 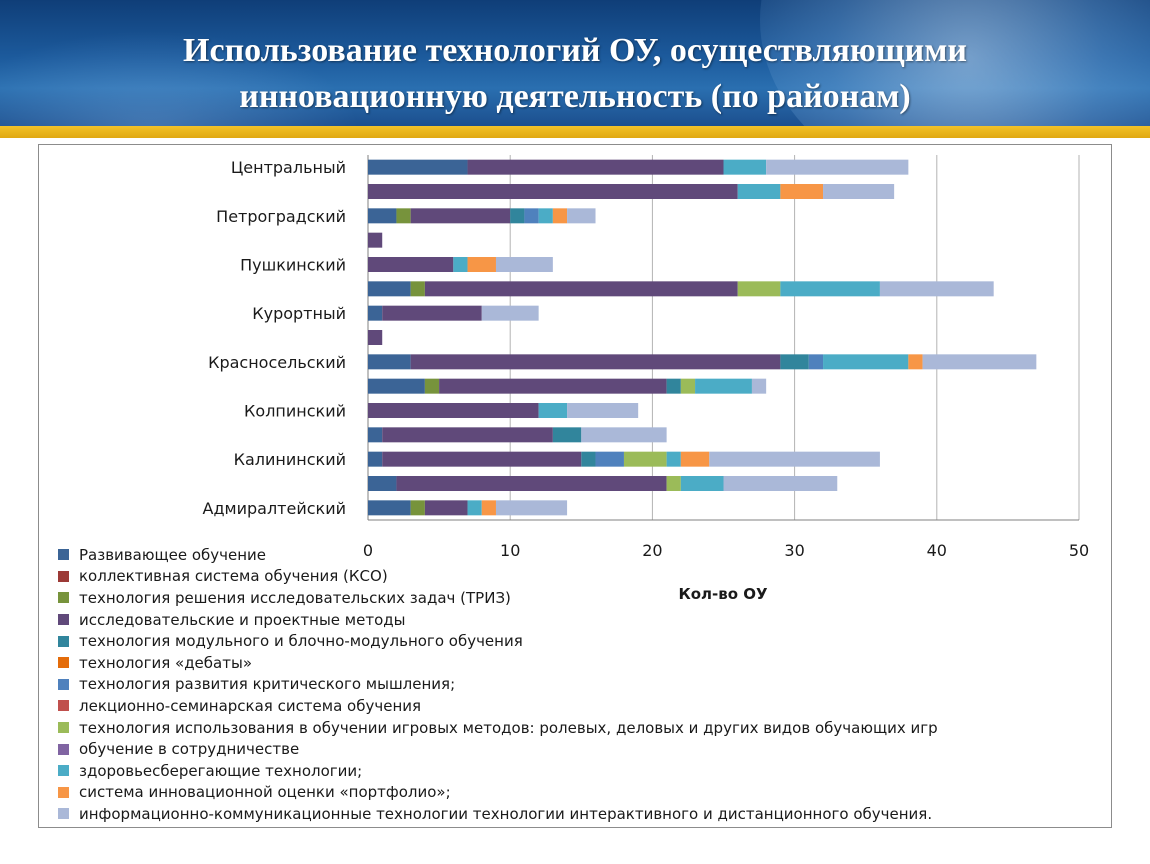 What do you see at coordinates (759, 191) in the screenshot?
I see `bar-segment-row1-series10` at bounding box center [759, 191].